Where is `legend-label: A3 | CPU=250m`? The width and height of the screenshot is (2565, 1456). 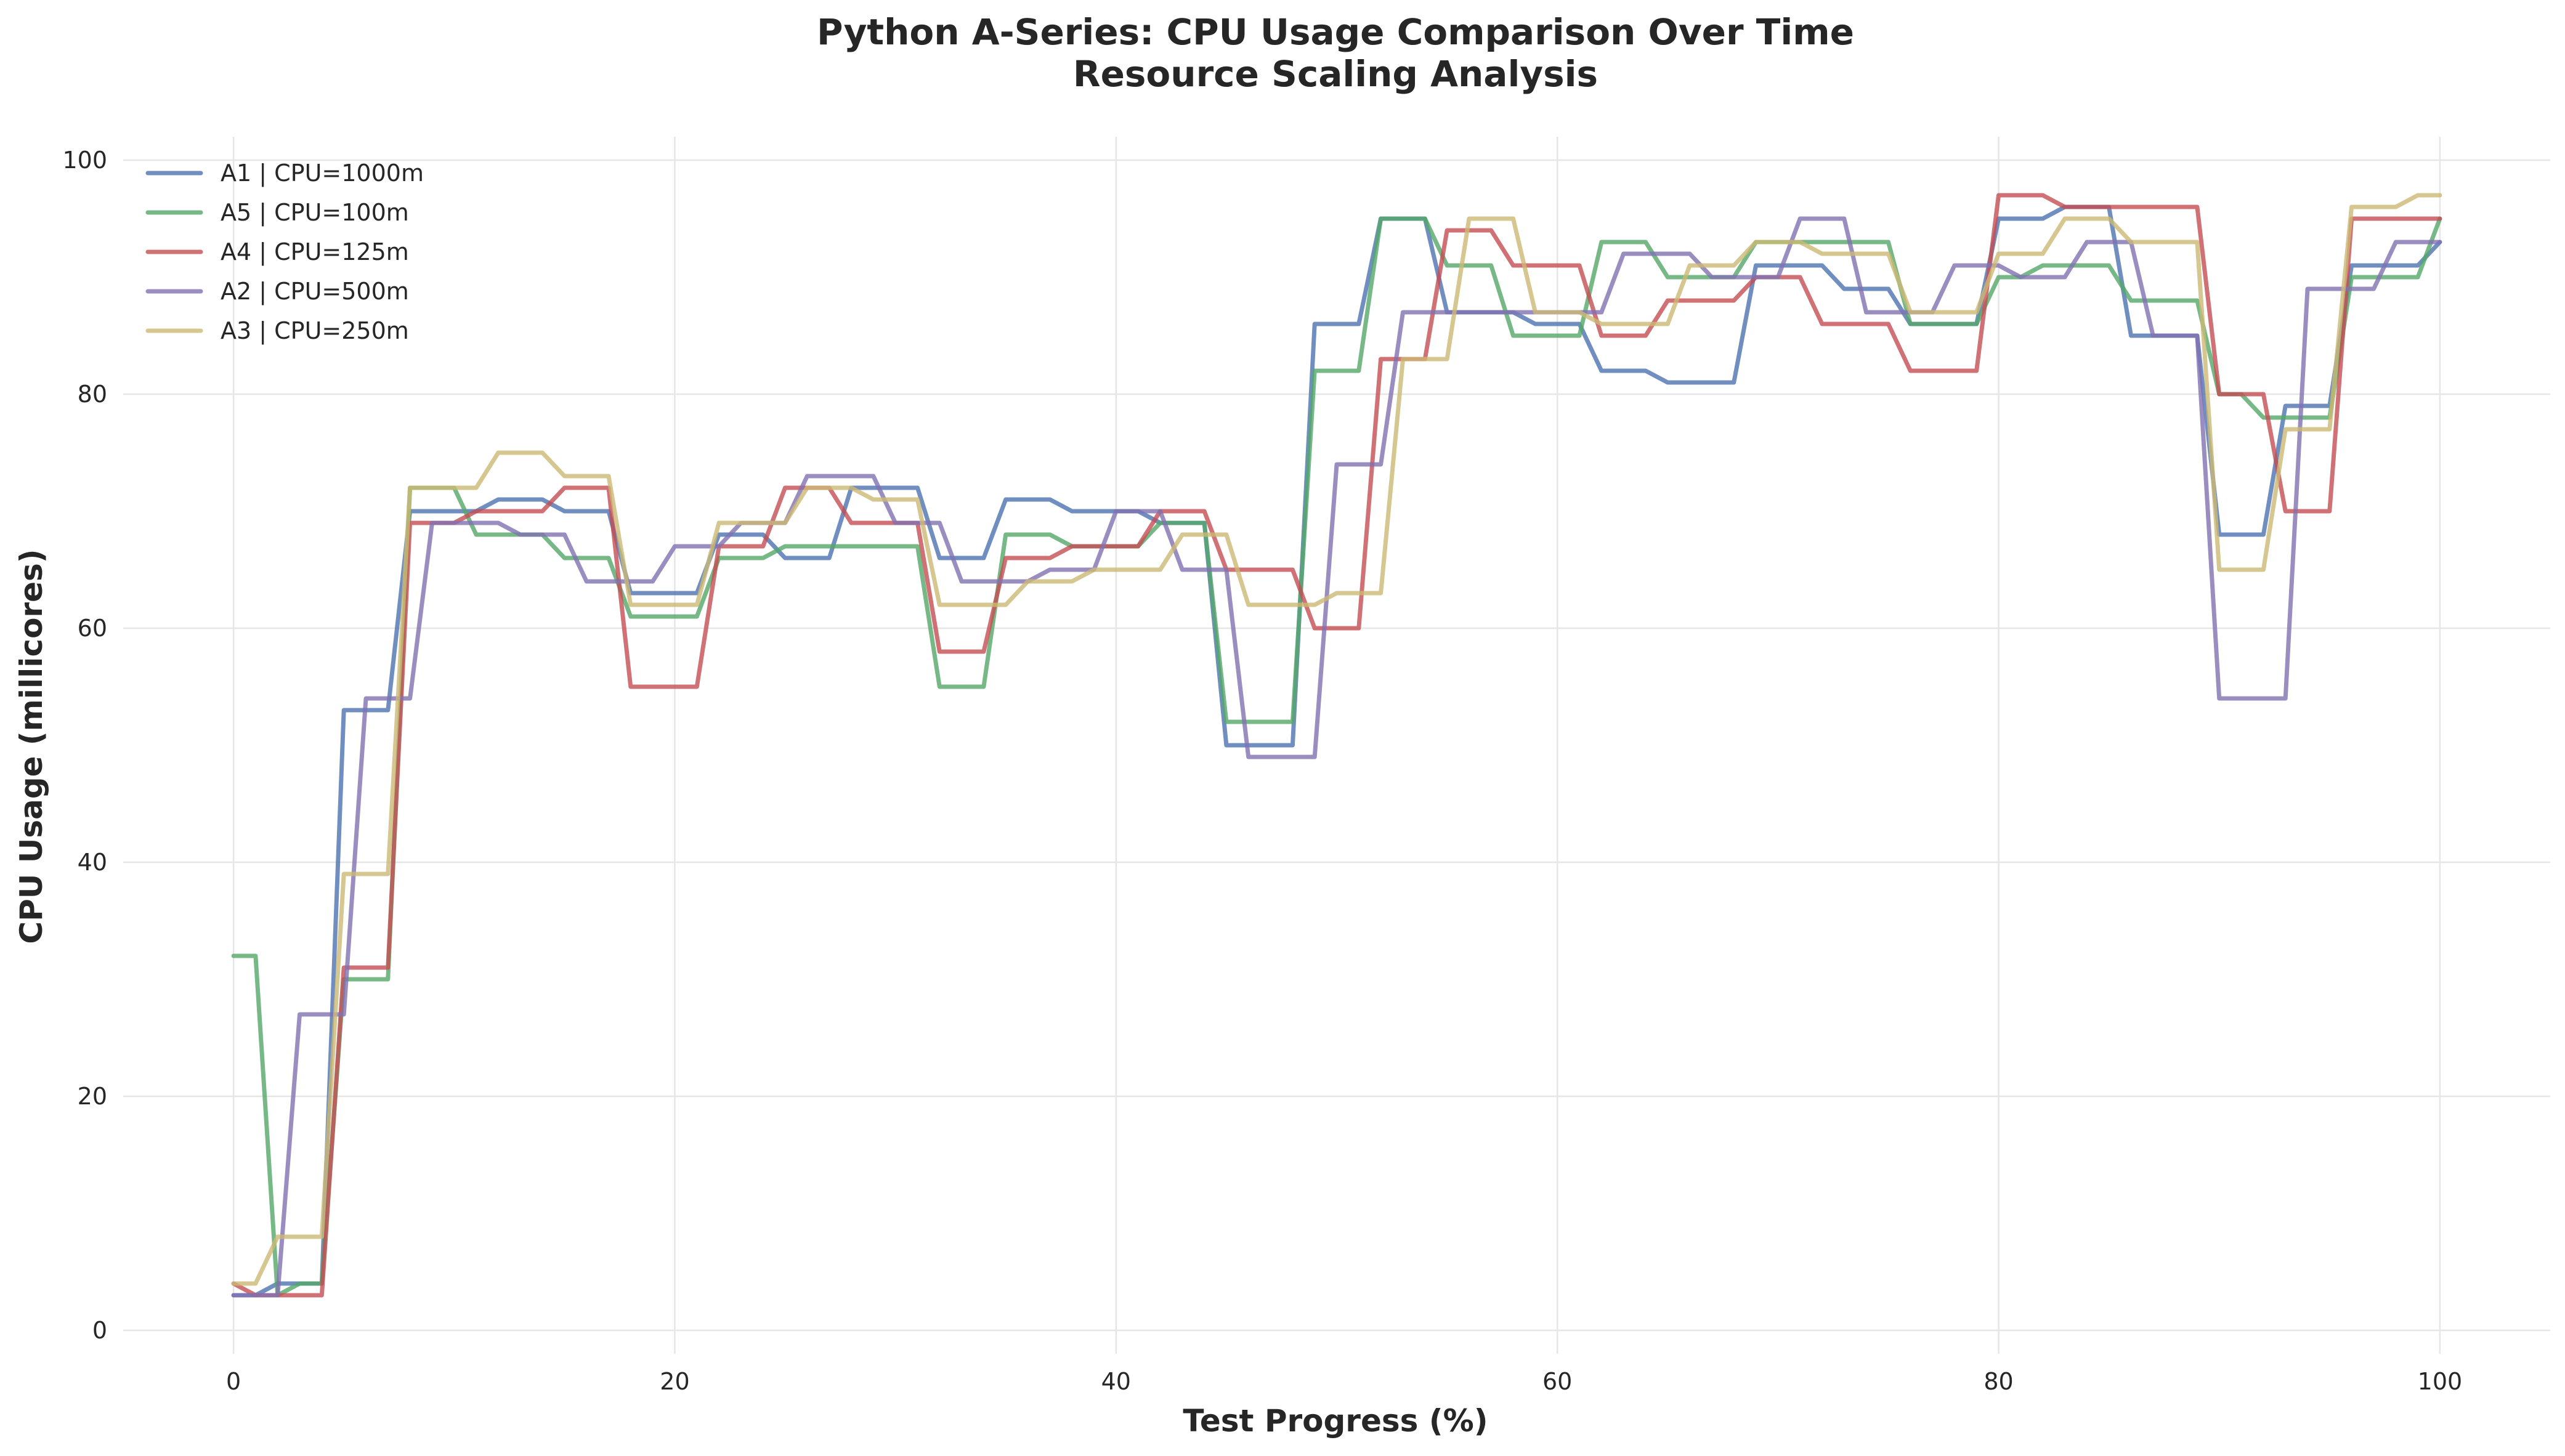
legend-label: A3 | CPU=250m is located at coordinates (315, 331).